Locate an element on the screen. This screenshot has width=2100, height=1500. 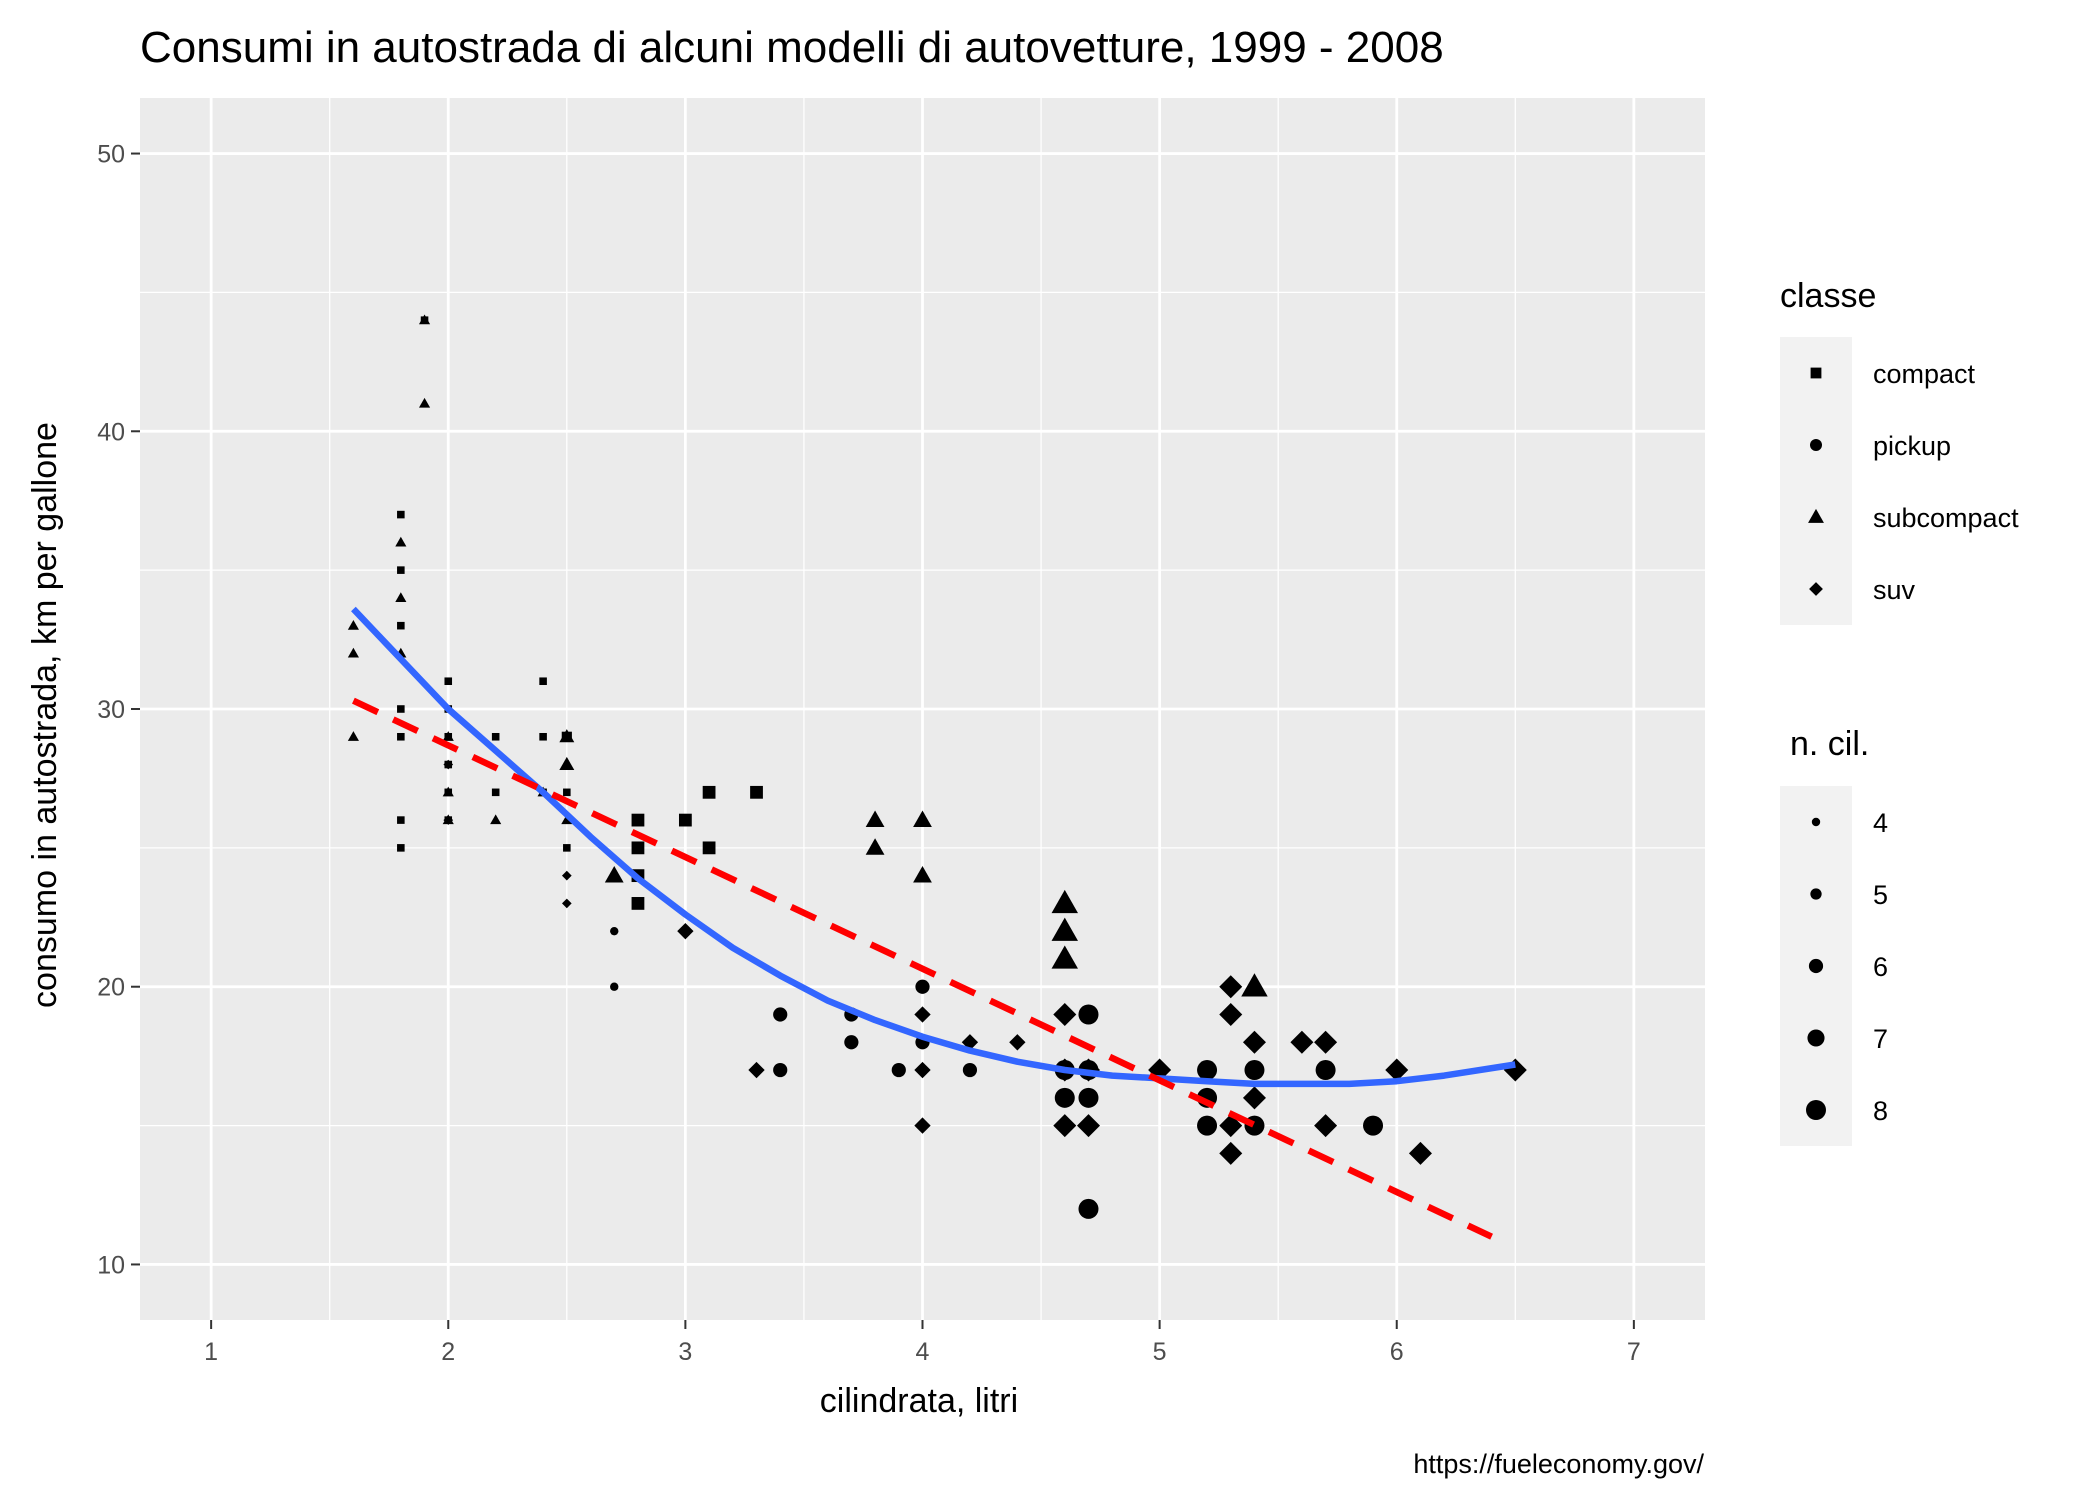
legend-title: n. cil. is located at coordinates (1829, 744).